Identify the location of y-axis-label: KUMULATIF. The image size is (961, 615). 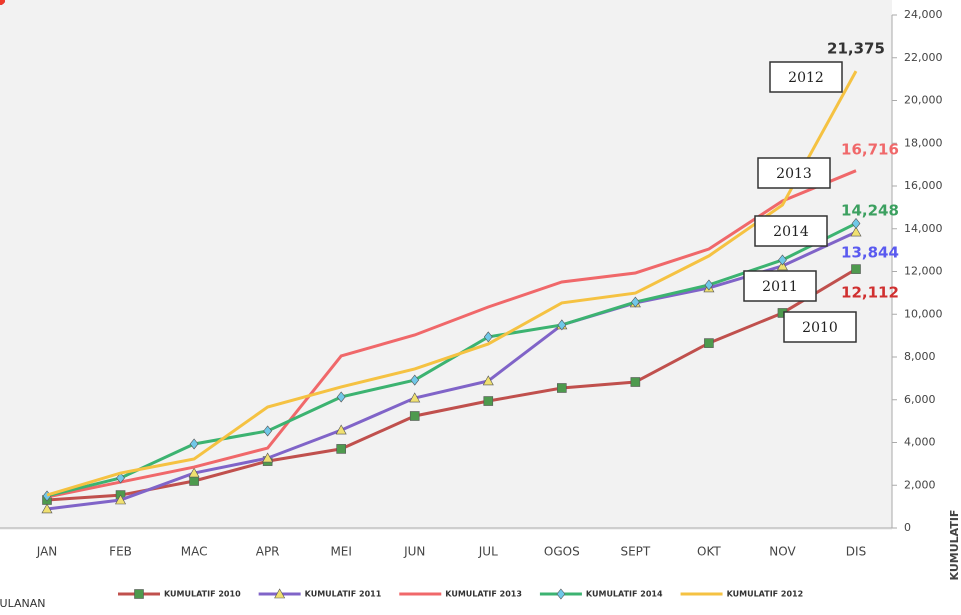
(954, 545).